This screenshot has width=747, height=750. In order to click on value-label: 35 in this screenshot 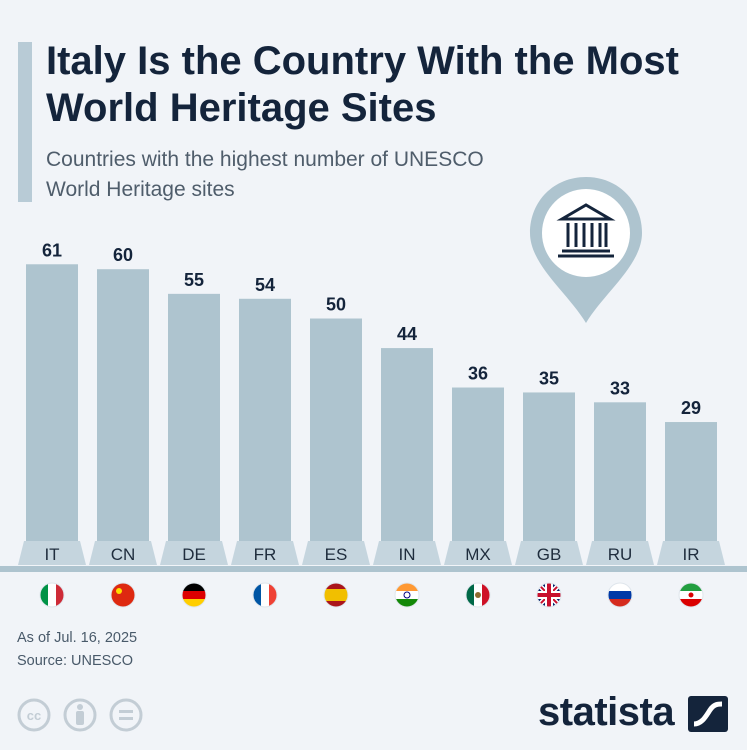, I will do `click(549, 378)`.